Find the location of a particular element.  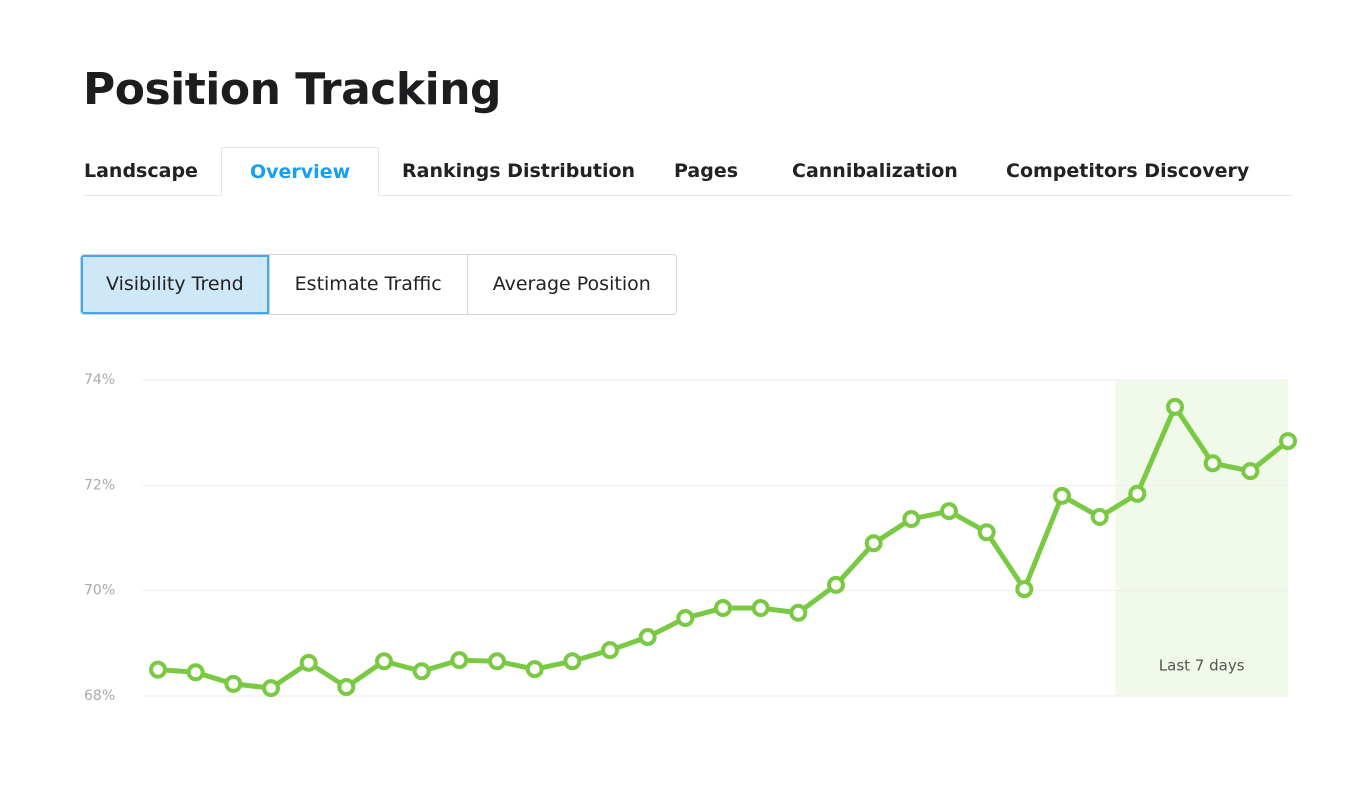

y-tick-label: 70% is located at coordinates (99, 591).